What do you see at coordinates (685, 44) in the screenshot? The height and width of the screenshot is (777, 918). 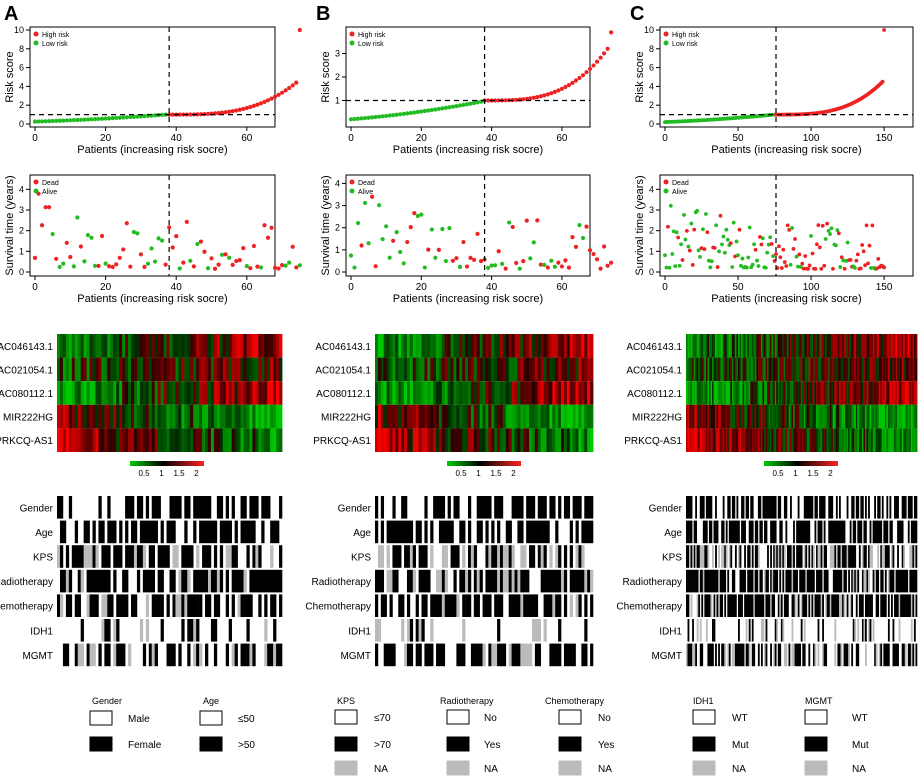 I see `legend-label-low: Low risk` at bounding box center [685, 44].